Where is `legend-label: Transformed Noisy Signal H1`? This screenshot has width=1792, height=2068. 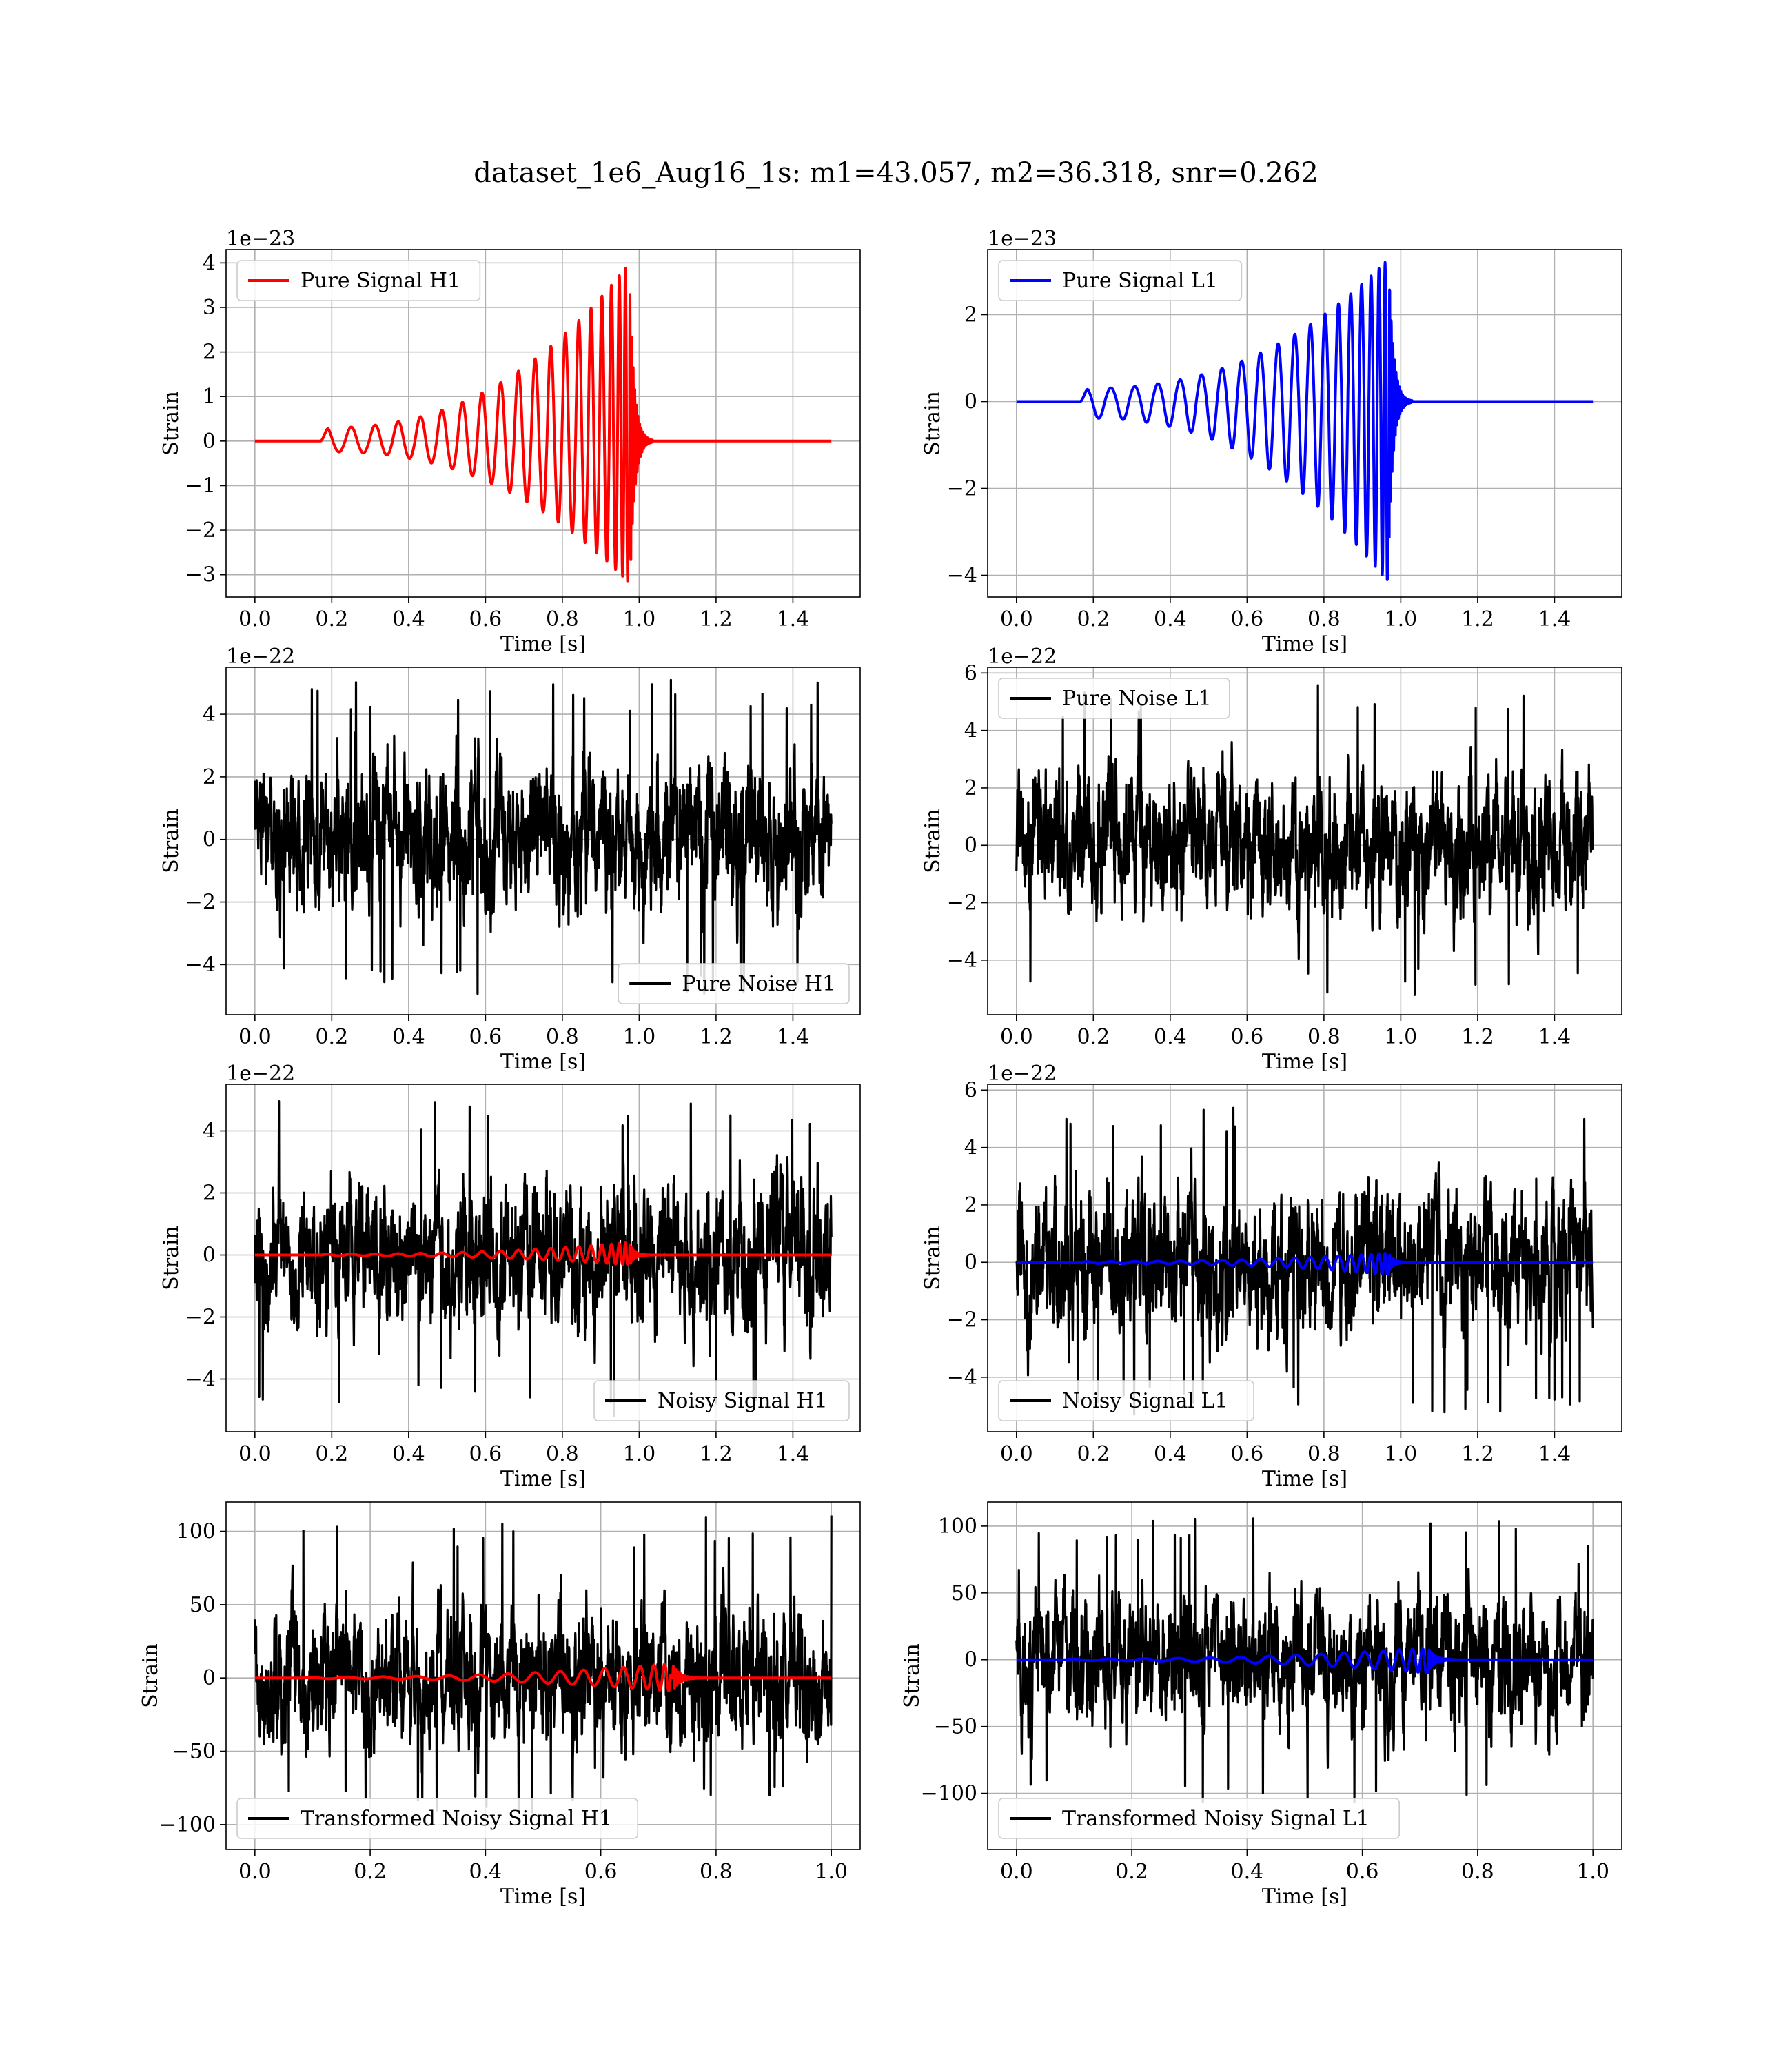 legend-label: Transformed Noisy Signal H1 is located at coordinates (456, 1819).